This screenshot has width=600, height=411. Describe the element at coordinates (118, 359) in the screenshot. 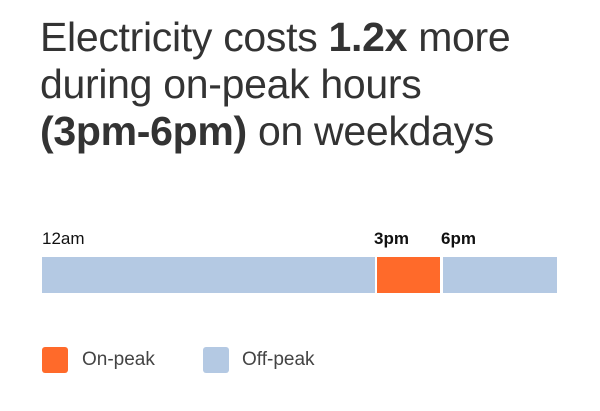

I see `legend-label: On-peak` at that location.